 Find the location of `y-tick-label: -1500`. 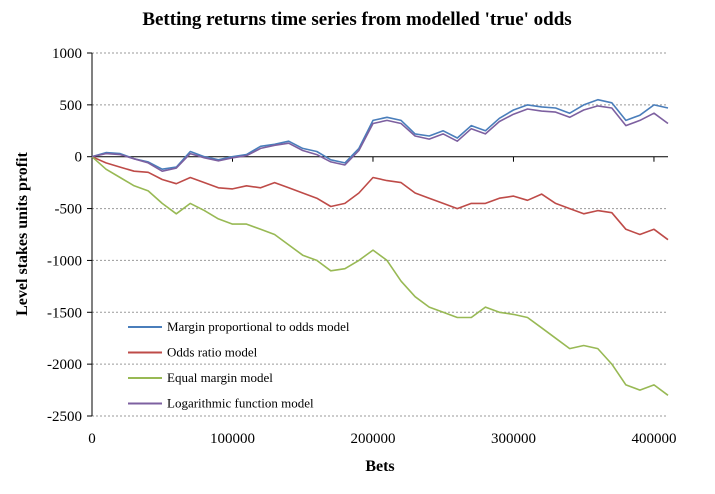

y-tick-label: -1500 is located at coordinates (64, 313).